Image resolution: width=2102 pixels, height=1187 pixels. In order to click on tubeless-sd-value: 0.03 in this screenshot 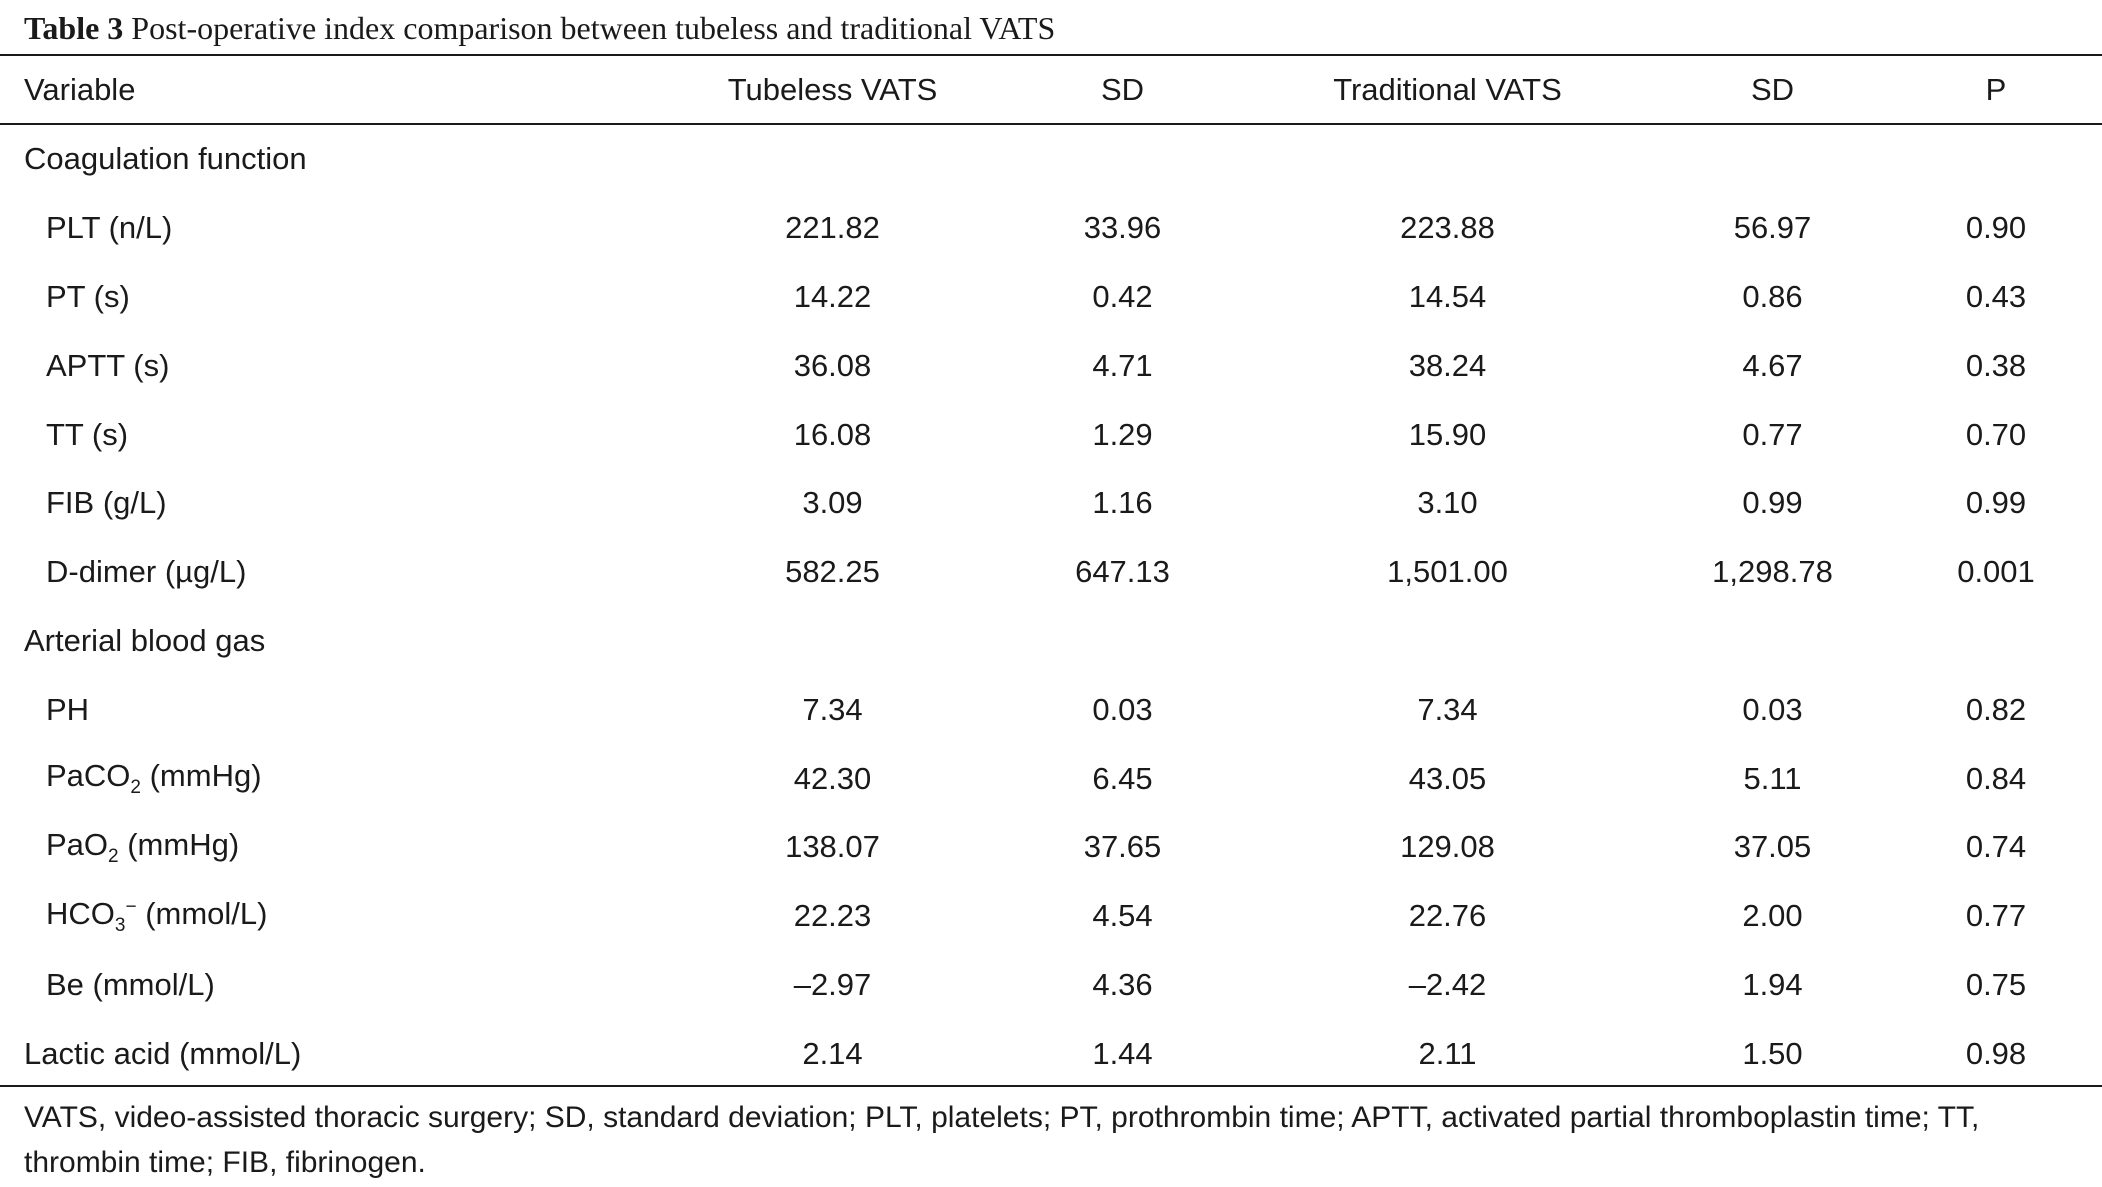, I will do `click(1122, 709)`.